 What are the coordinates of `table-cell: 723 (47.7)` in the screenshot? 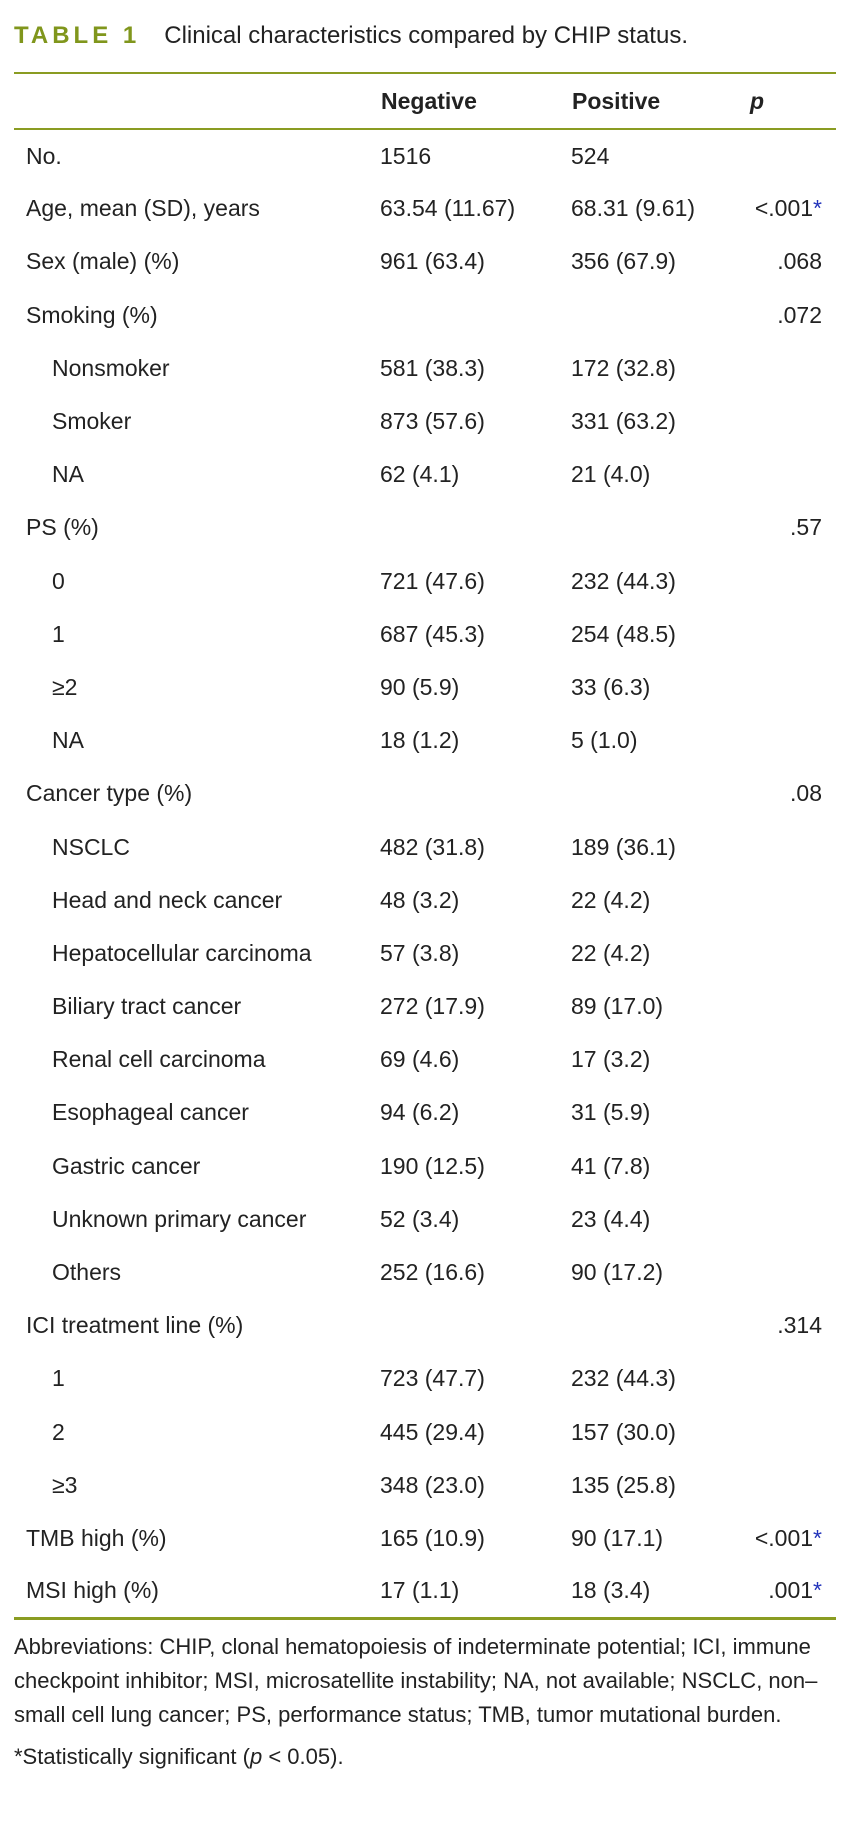 It's located at (432, 1378).